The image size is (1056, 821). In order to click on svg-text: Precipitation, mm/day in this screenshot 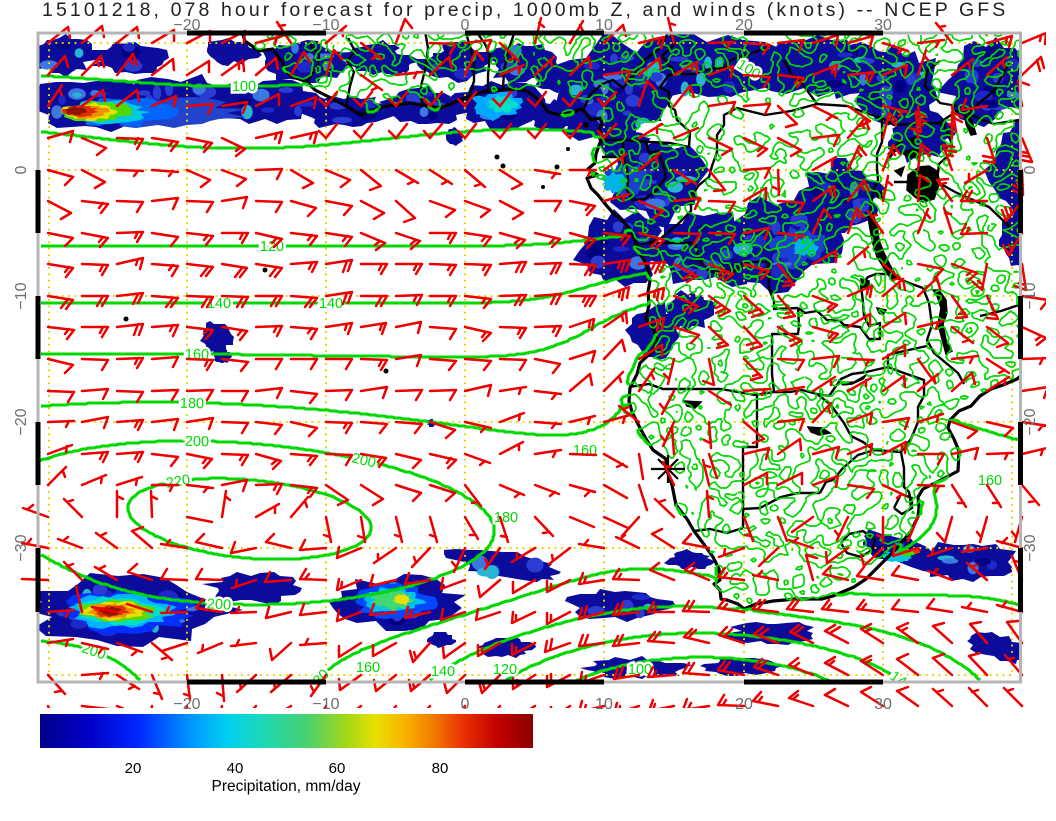, I will do `click(285, 786)`.